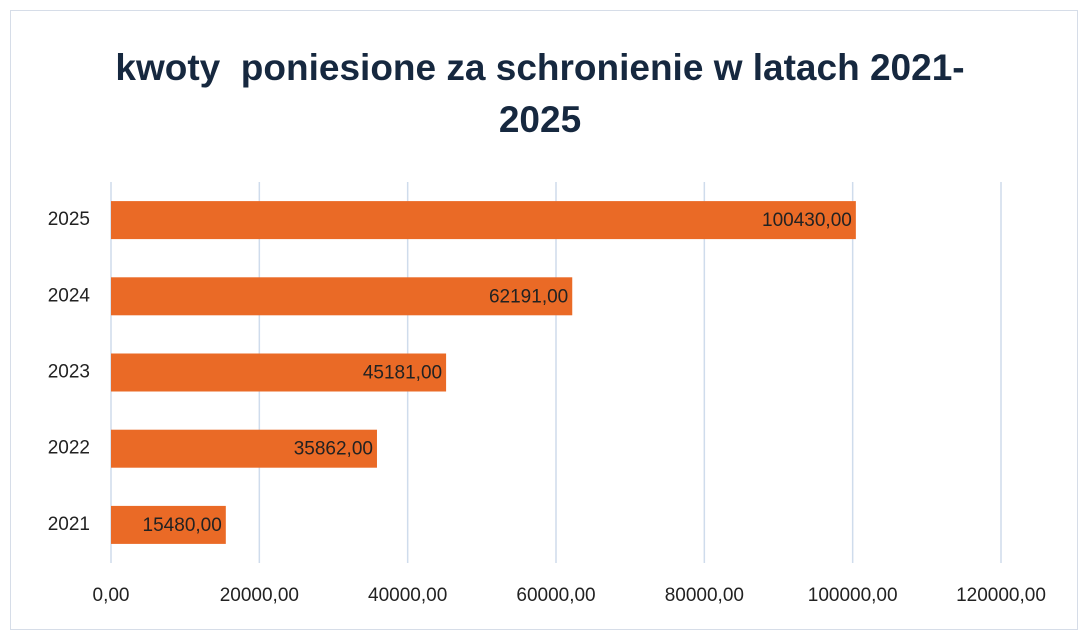 This screenshot has width=1080, height=630. Describe the element at coordinates (407, 595) in the screenshot. I see `x-tick-label: 40000,00` at that location.